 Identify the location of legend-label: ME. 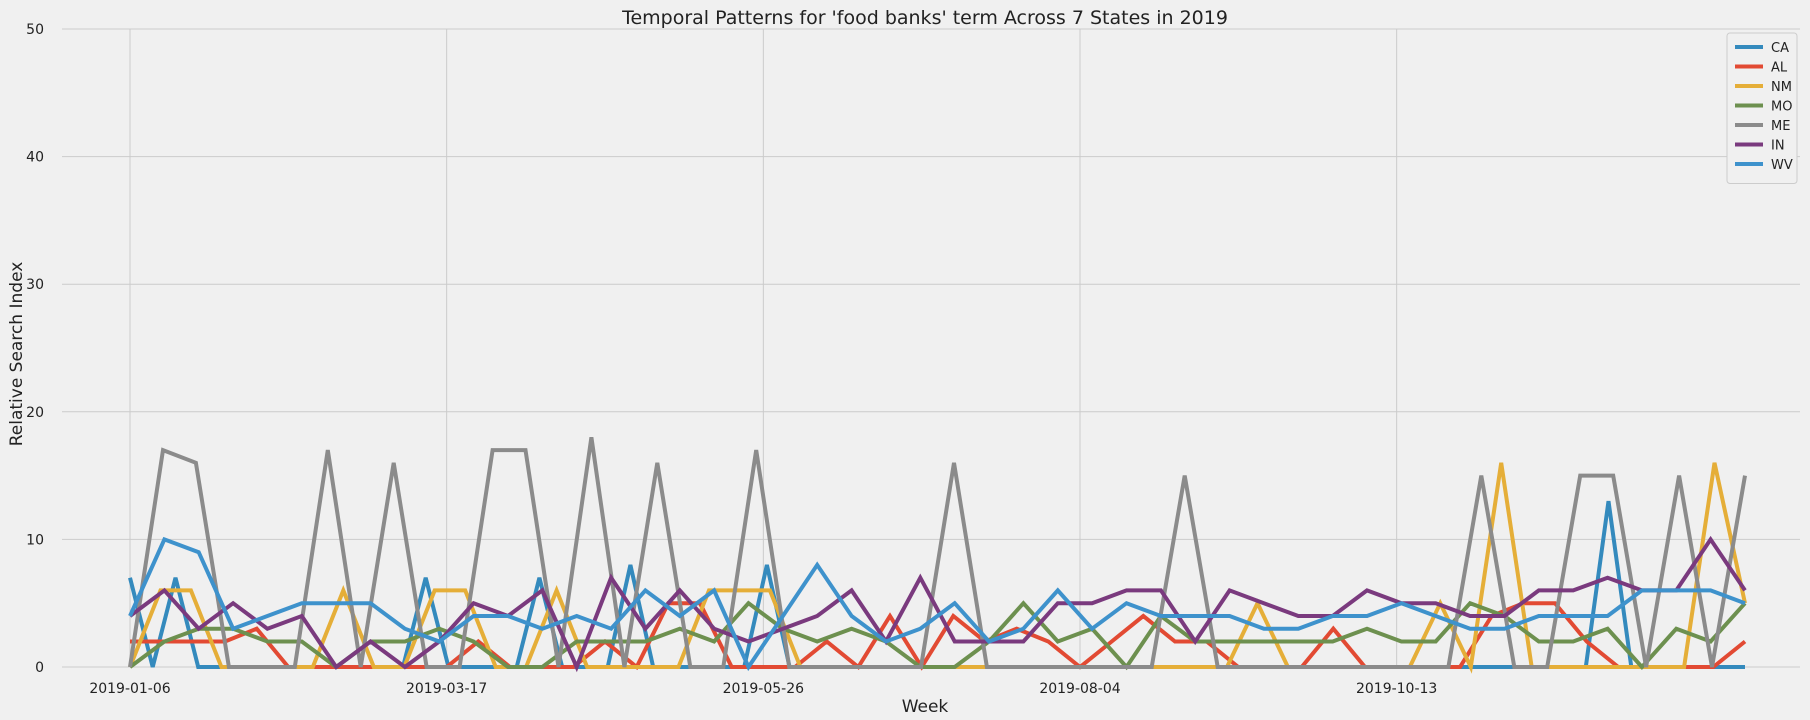
(1780, 126).